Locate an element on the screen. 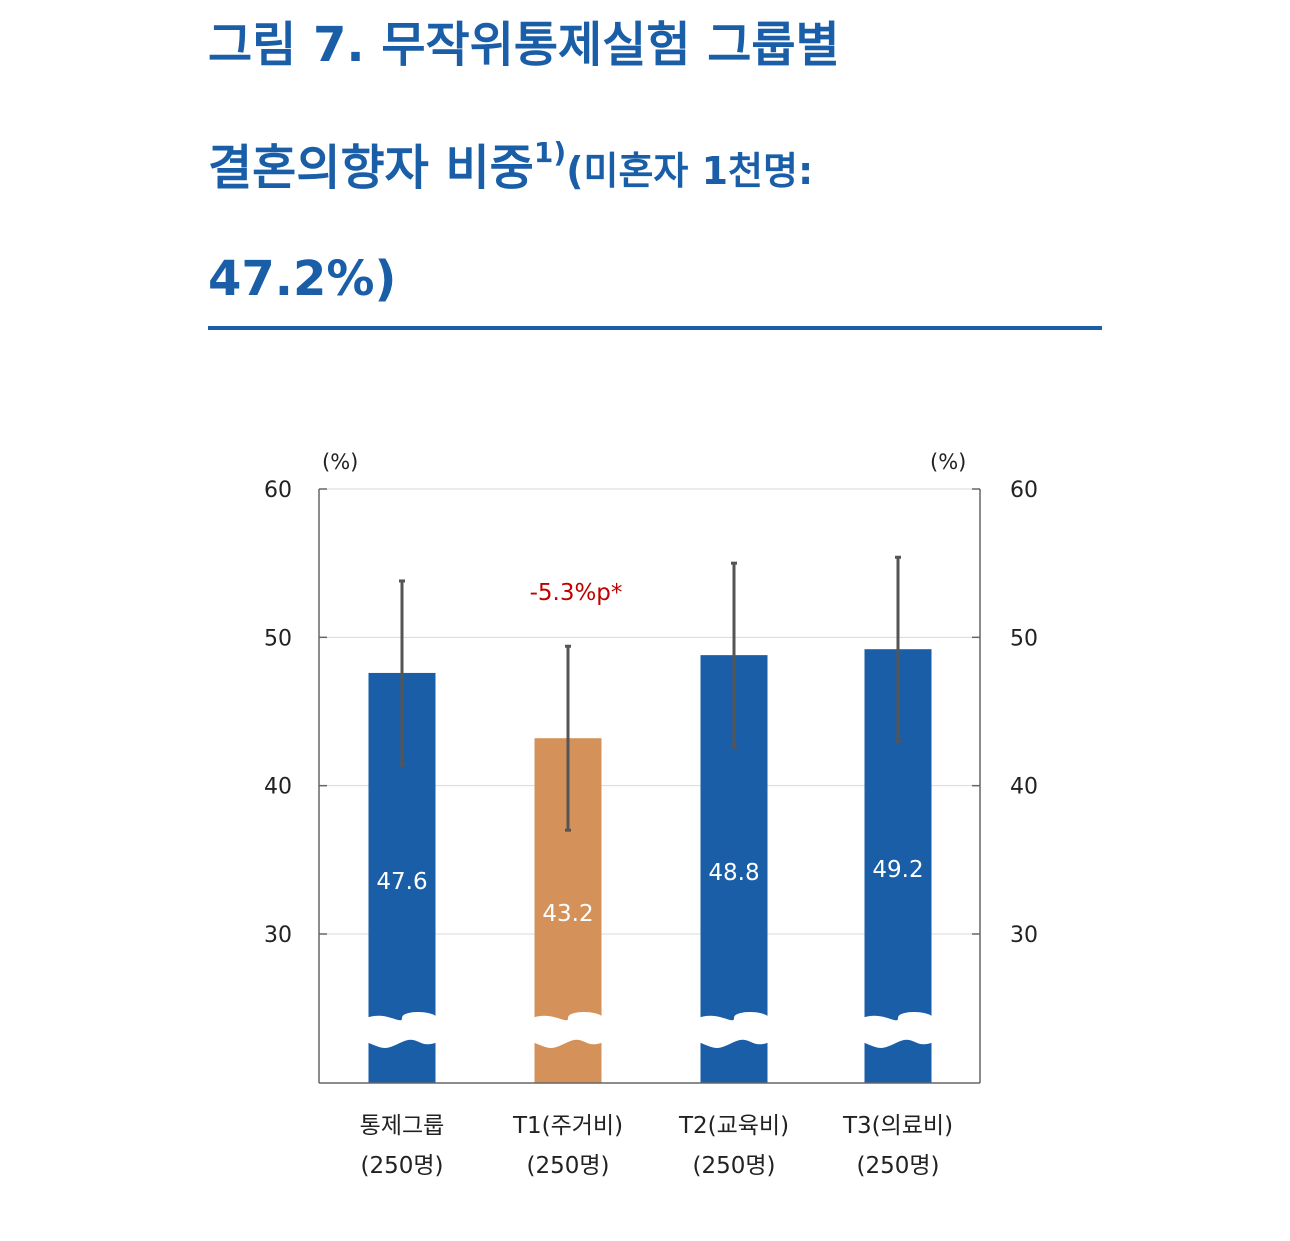 Image resolution: width=1290 pixels, height=1241 pixels. x-category-label-3: T3(의료비) is located at coordinates (897, 1126).